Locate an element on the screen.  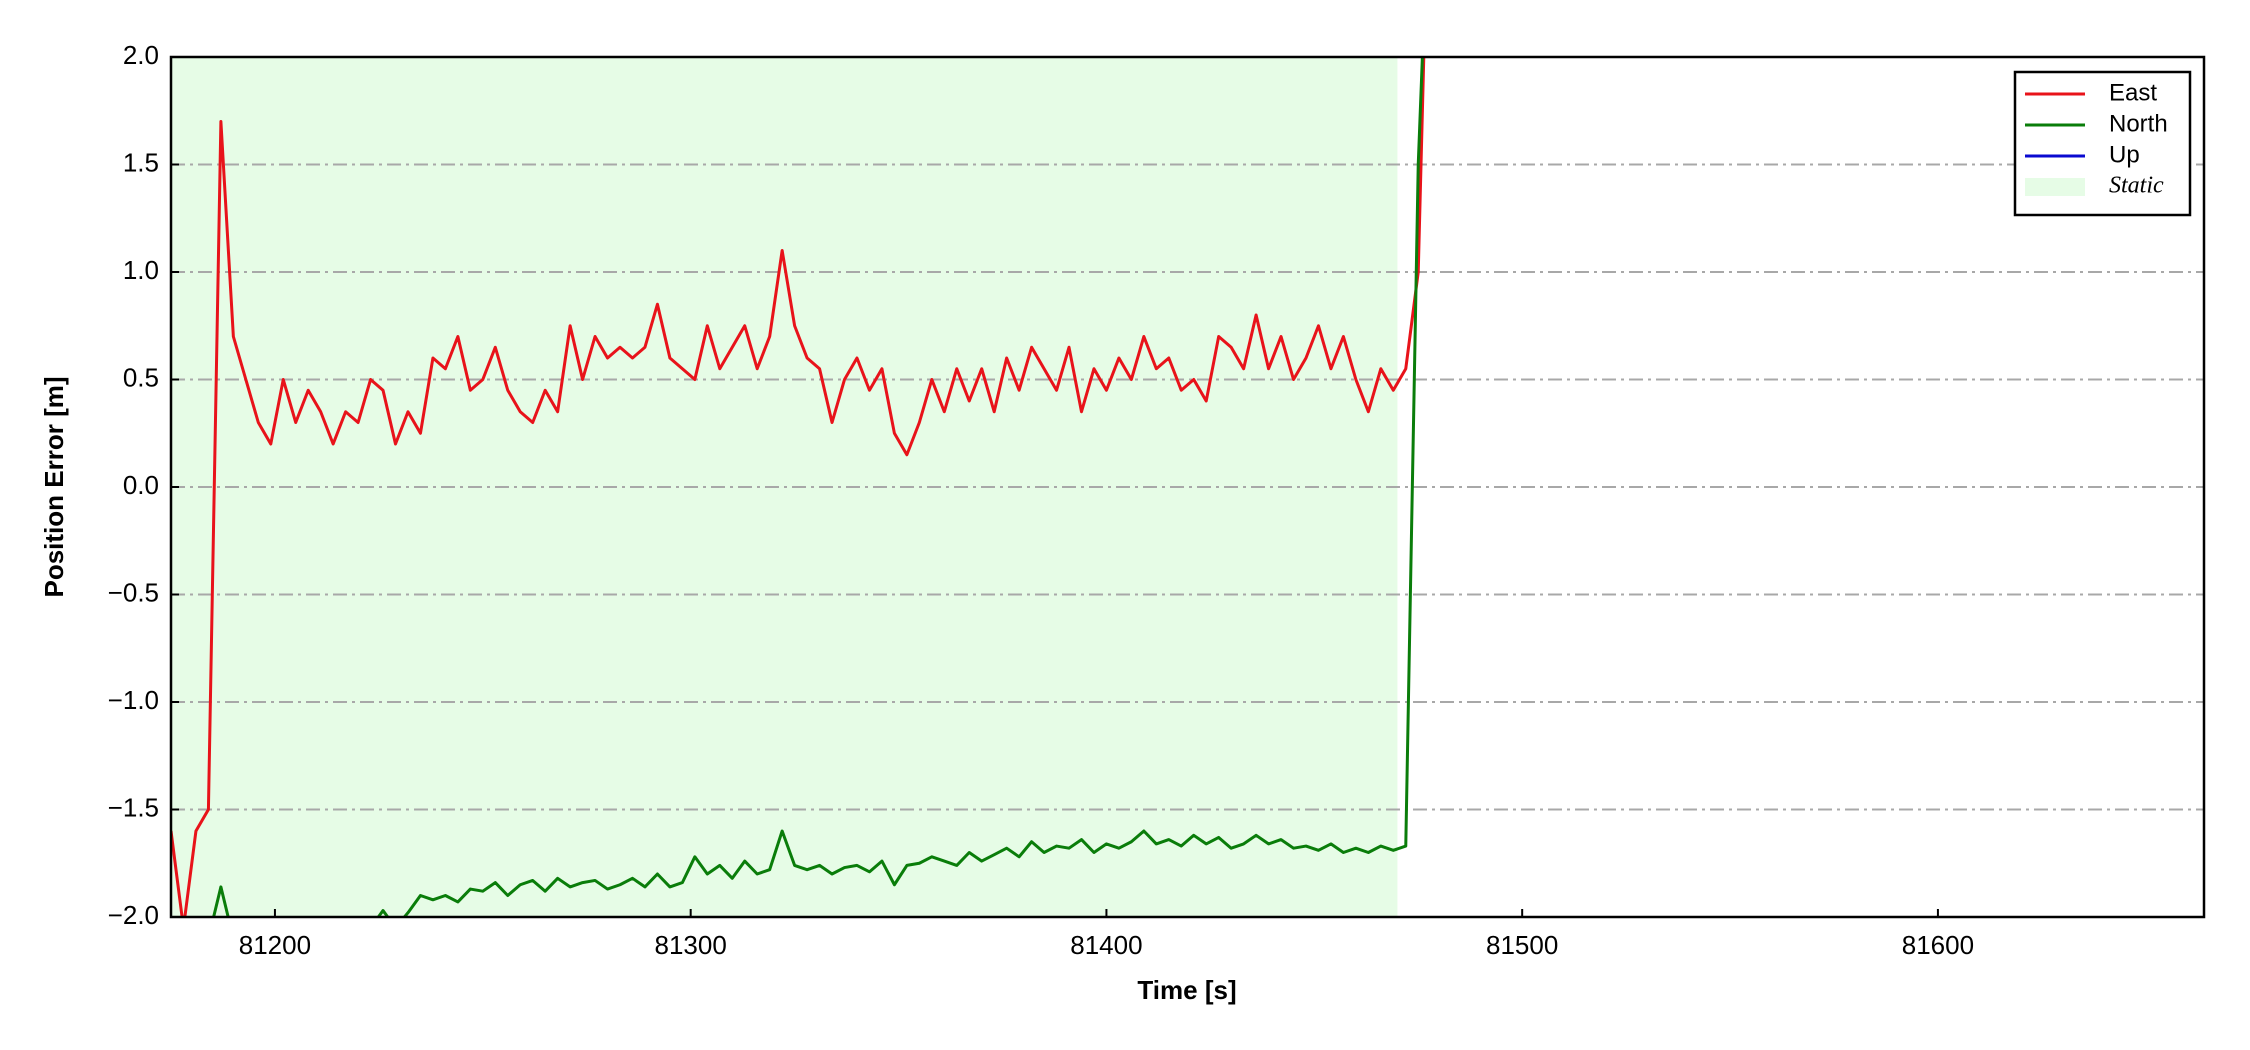
legend-label: Static is located at coordinates (2136, 186).